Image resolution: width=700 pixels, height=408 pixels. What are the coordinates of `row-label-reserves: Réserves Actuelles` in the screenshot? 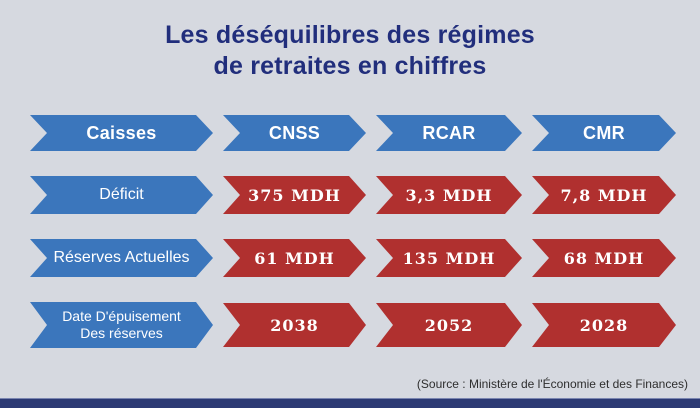 It's located at (121, 258).